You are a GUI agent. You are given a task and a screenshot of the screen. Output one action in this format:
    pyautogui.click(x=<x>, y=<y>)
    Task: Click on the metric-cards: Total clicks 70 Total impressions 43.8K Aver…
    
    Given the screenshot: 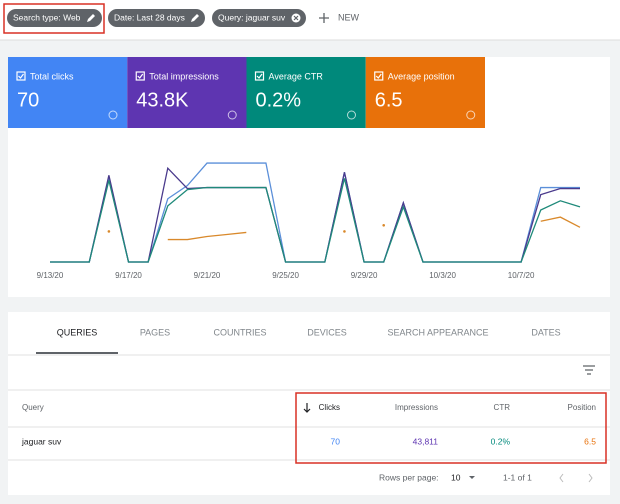 What is the action you would take?
    pyautogui.click(x=246, y=92)
    